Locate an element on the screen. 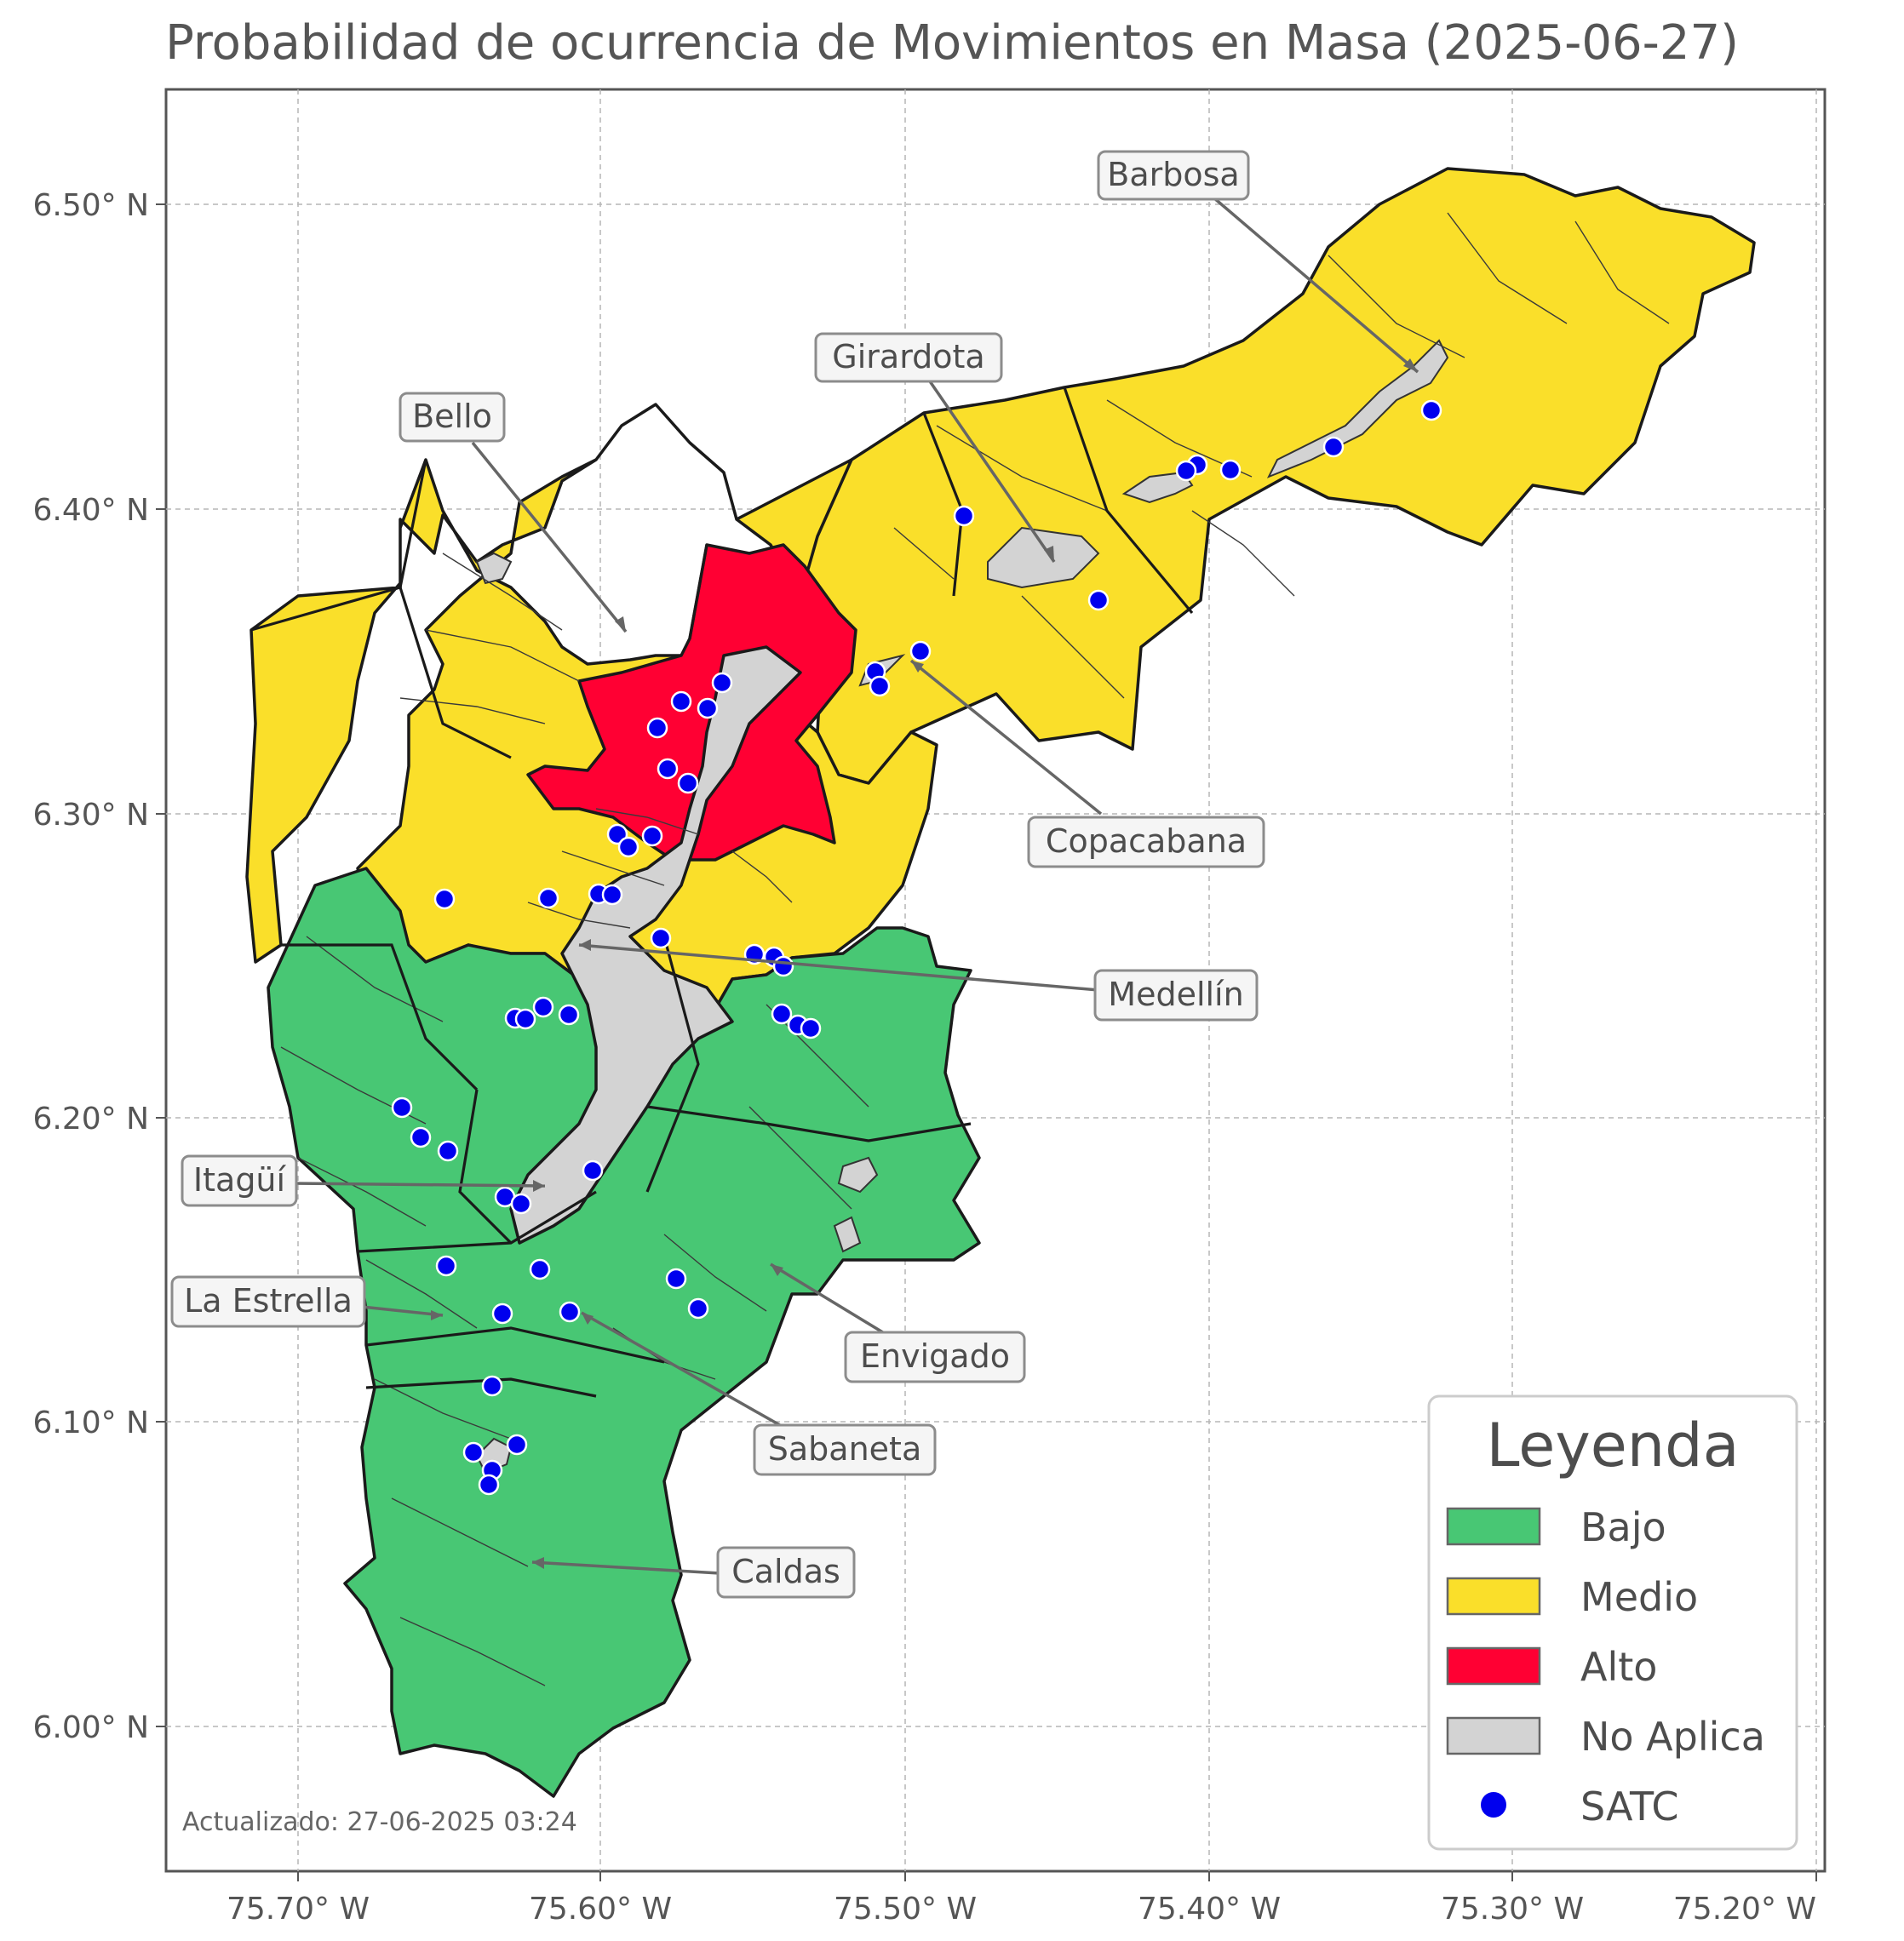 The height and width of the screenshot is (1941, 1904). label-la-estrella: La Estrella is located at coordinates (268, 1301).